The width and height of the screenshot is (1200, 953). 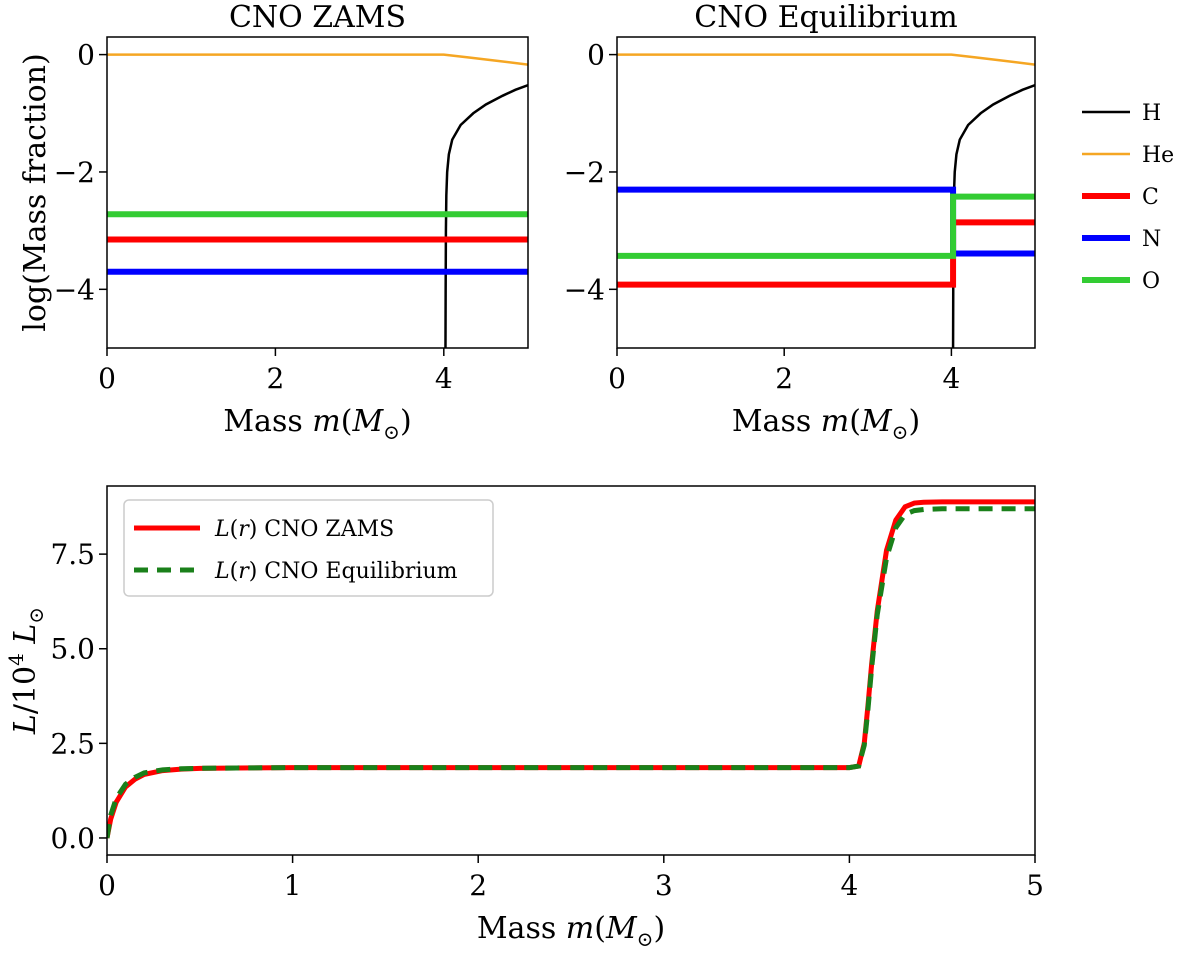 What do you see at coordinates (317, 17) in the screenshot?
I see `chart-title: CNO ZAMS` at bounding box center [317, 17].